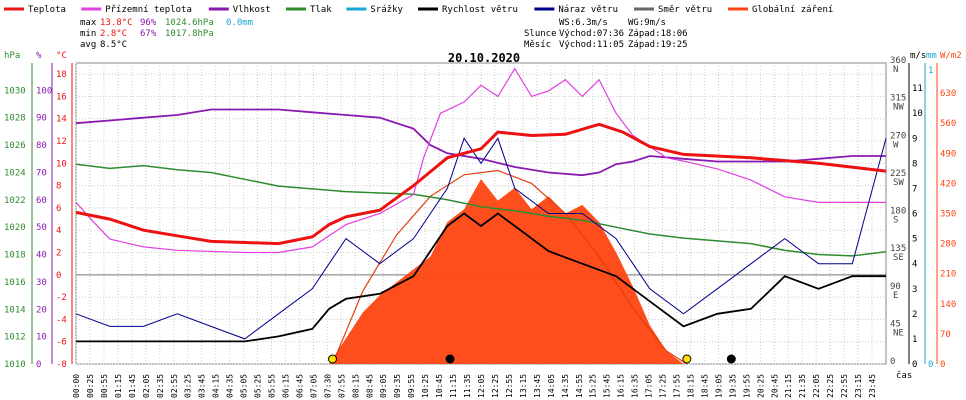  What do you see at coordinates (15, 283) in the screenshot?
I see `pressure-tick: 1016` at bounding box center [15, 283].